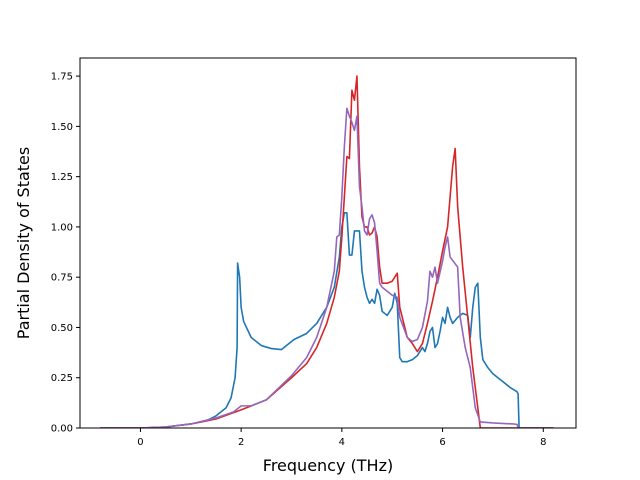 This screenshot has height=480, width=640. What do you see at coordinates (140, 442) in the screenshot?
I see `x-tick-label: 0` at bounding box center [140, 442].